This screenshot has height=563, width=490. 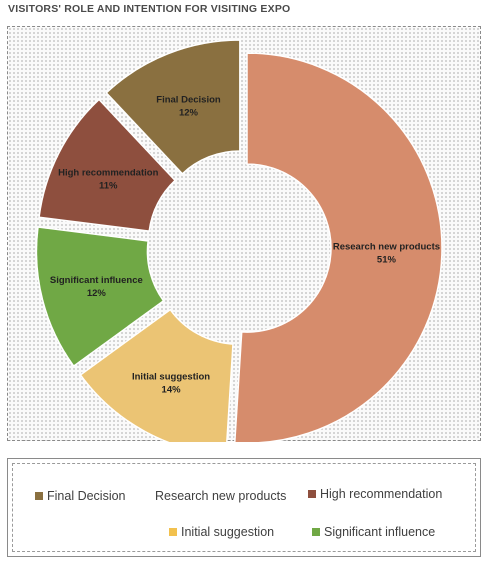 I want to click on legend-label: High recommendation, so click(x=381, y=494).